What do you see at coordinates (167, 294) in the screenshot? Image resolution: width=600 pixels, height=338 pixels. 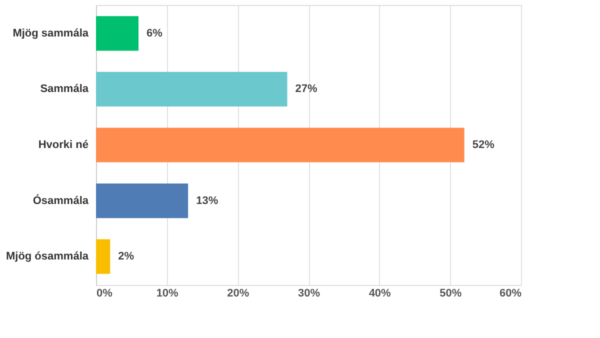 I see `x-tick-label: 10%` at bounding box center [167, 294].